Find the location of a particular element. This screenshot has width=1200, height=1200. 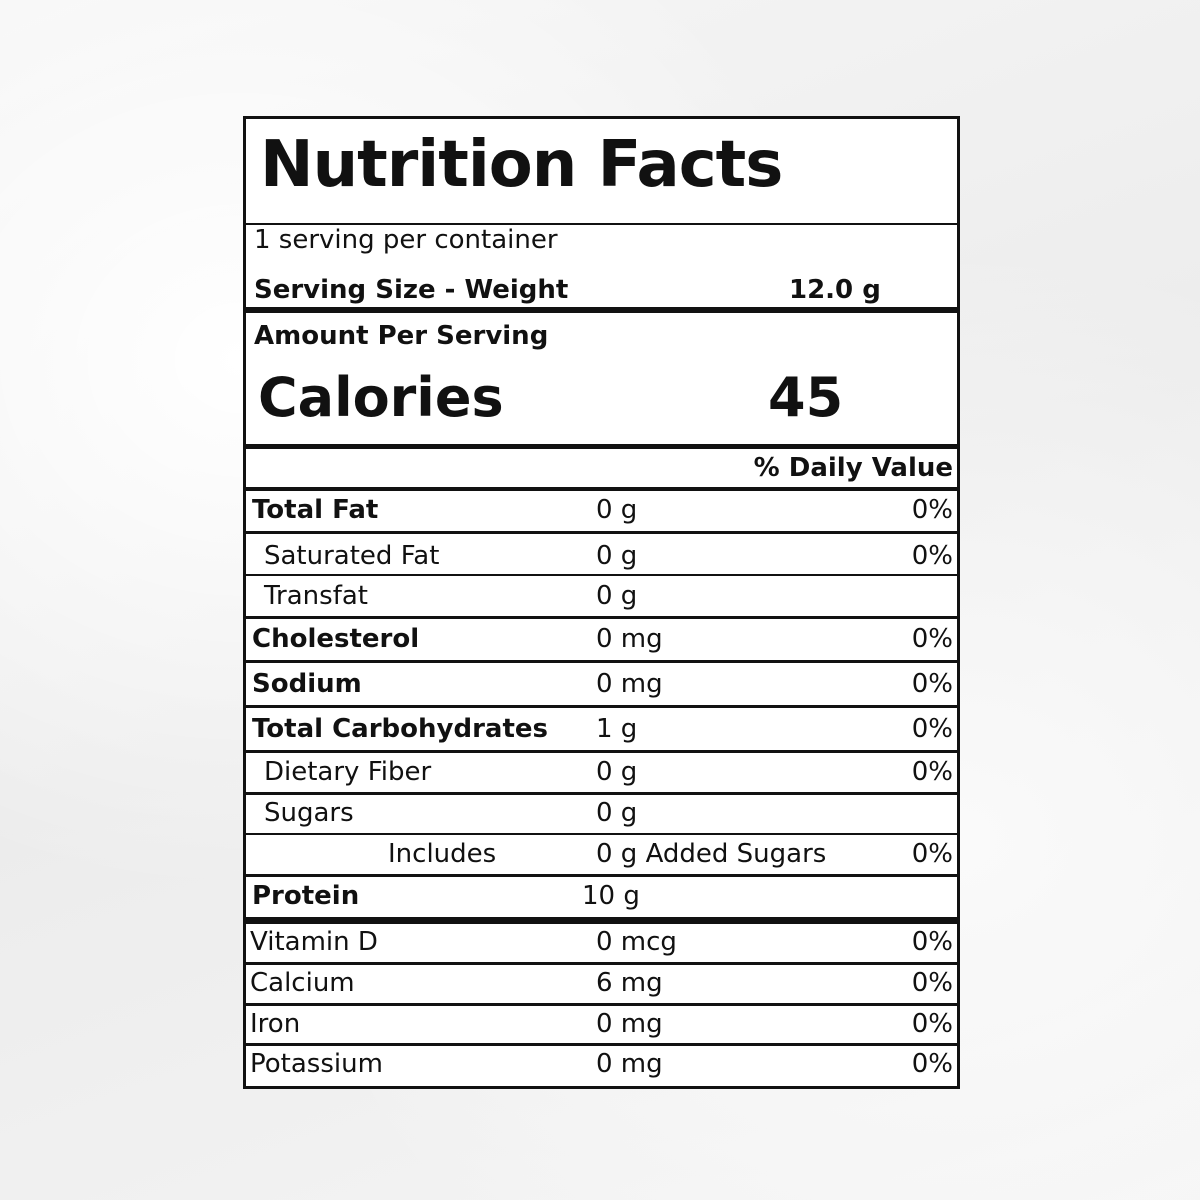

nutrient-amount: 1 g is located at coordinates (617, 729).